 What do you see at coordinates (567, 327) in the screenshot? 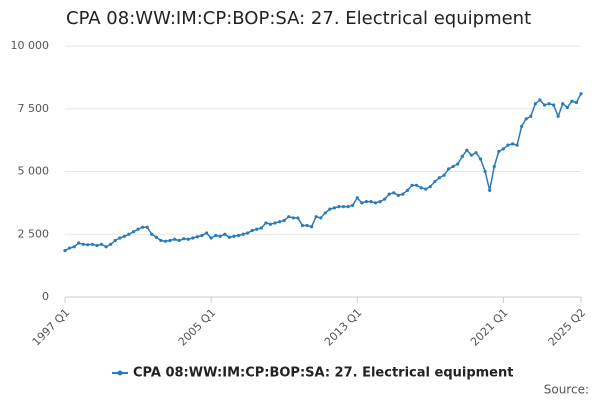
I see `x-tick-label: 2025 Q2` at bounding box center [567, 327].